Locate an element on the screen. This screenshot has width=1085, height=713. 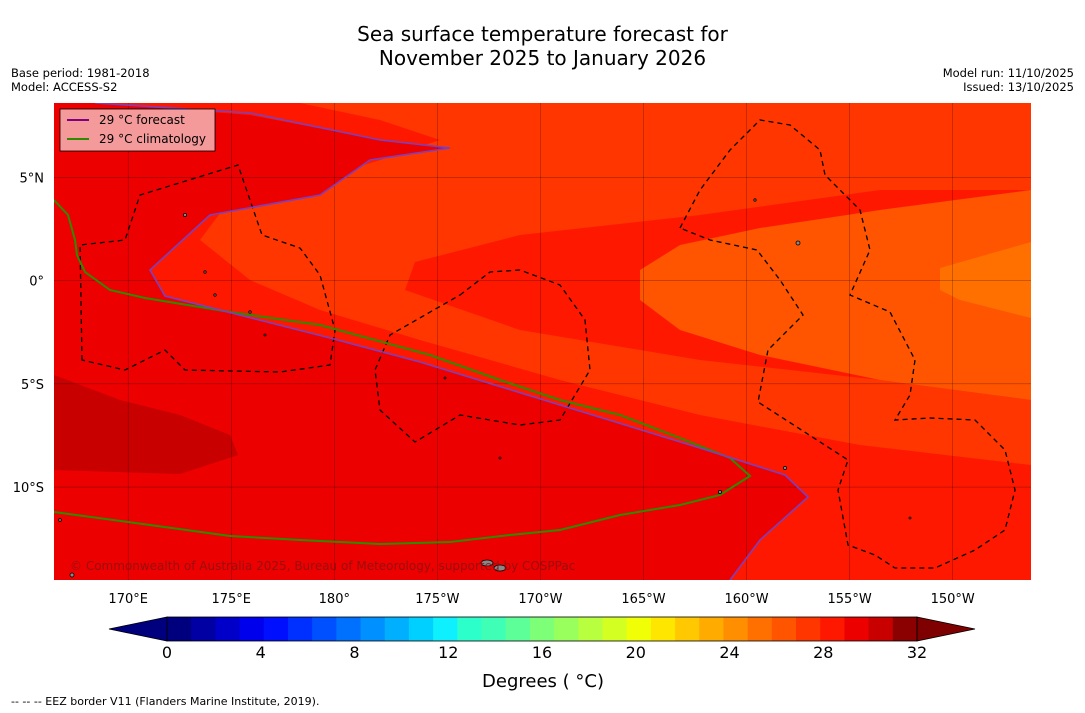
eez-border-b is located at coordinates (482, 356).